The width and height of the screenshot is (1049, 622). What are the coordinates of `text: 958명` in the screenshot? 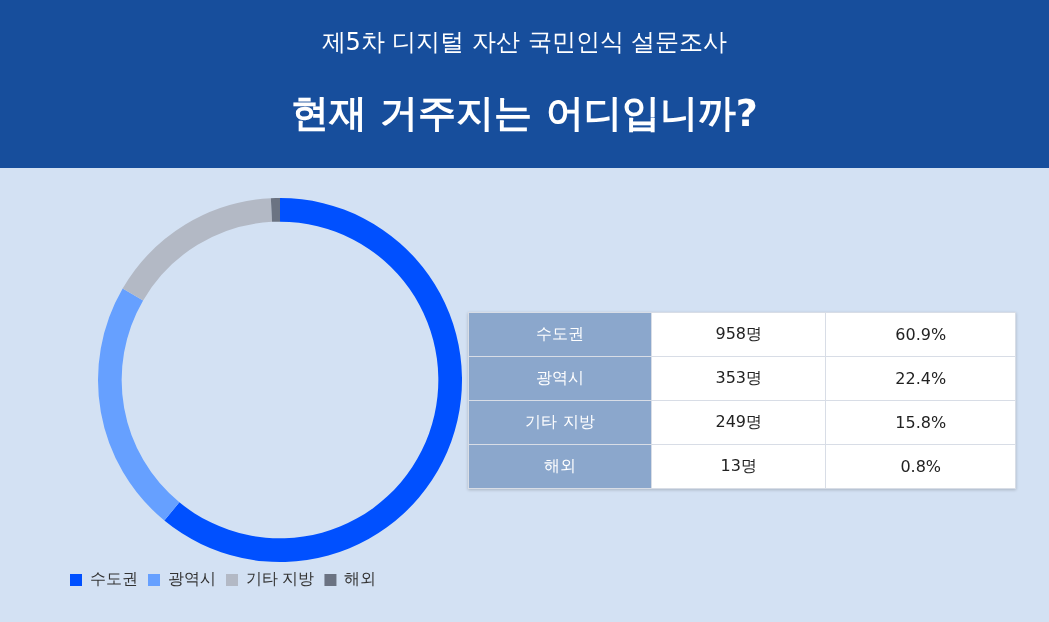 It's located at (738, 334).